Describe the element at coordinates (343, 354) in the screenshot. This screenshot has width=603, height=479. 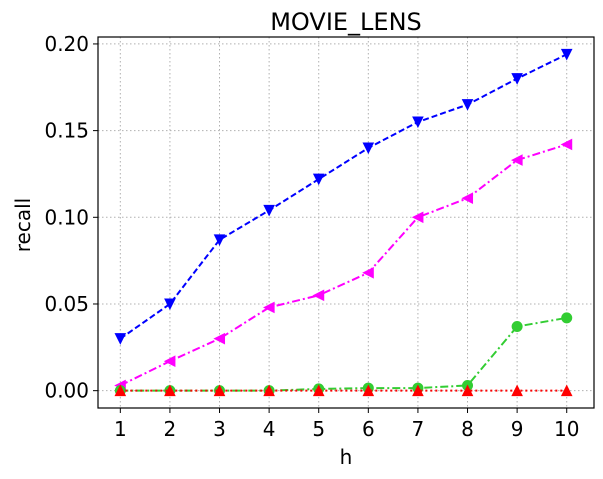
I see `series-line` at that location.